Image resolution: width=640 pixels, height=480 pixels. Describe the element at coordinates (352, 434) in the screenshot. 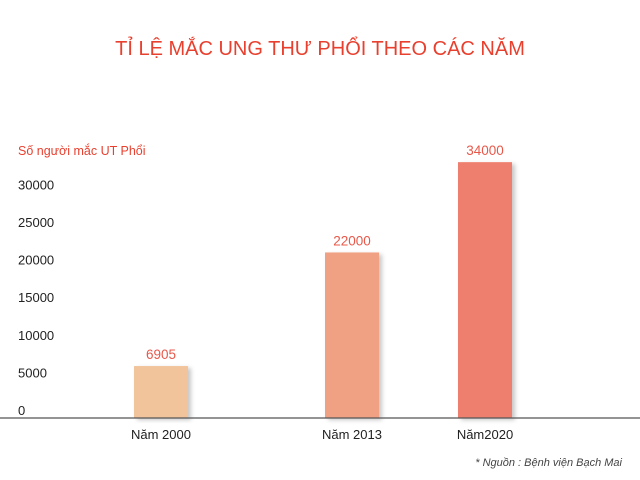

I see `category-label: Năm 2013` at that location.